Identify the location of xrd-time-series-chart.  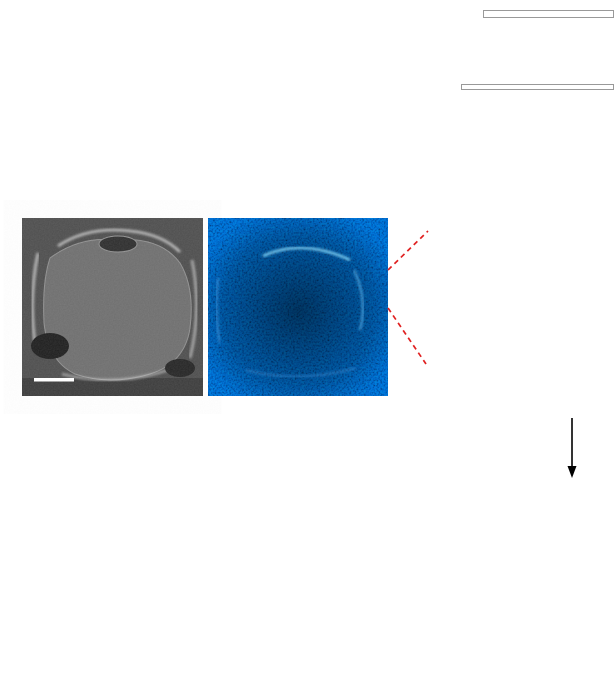
(160, 105).